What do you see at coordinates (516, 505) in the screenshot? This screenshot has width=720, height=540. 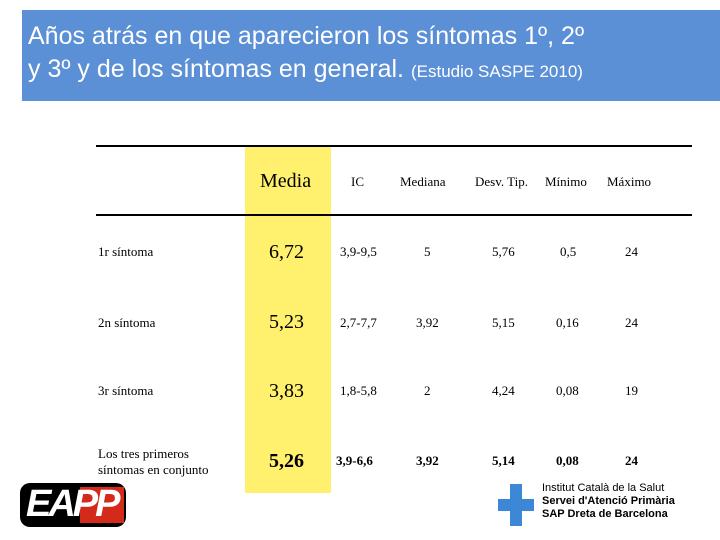 I see `ics-cross-icon-bar` at bounding box center [516, 505].